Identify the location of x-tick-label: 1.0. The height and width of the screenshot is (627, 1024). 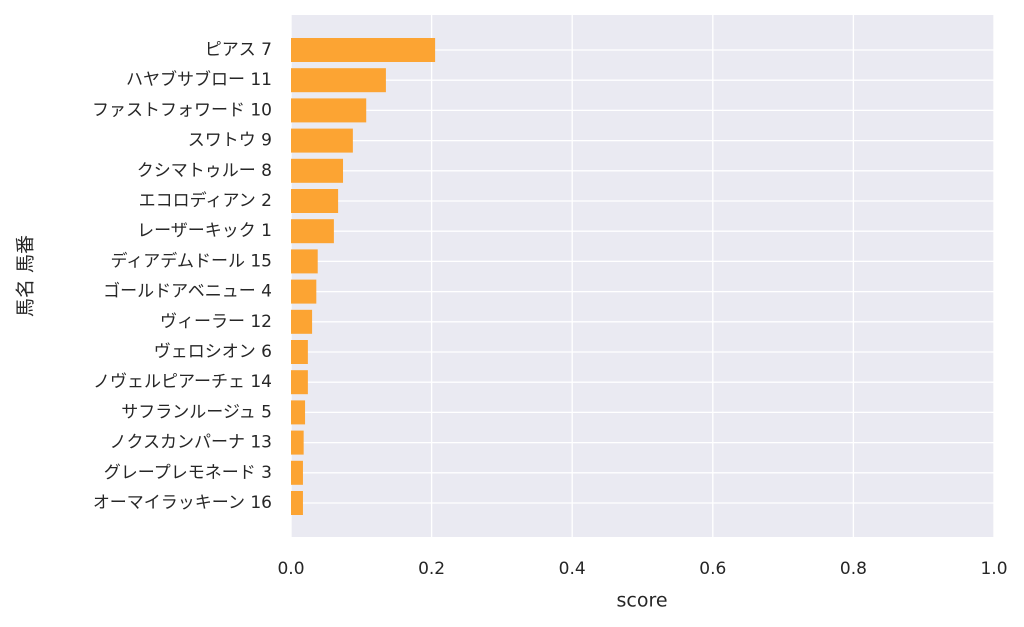
(993, 569).